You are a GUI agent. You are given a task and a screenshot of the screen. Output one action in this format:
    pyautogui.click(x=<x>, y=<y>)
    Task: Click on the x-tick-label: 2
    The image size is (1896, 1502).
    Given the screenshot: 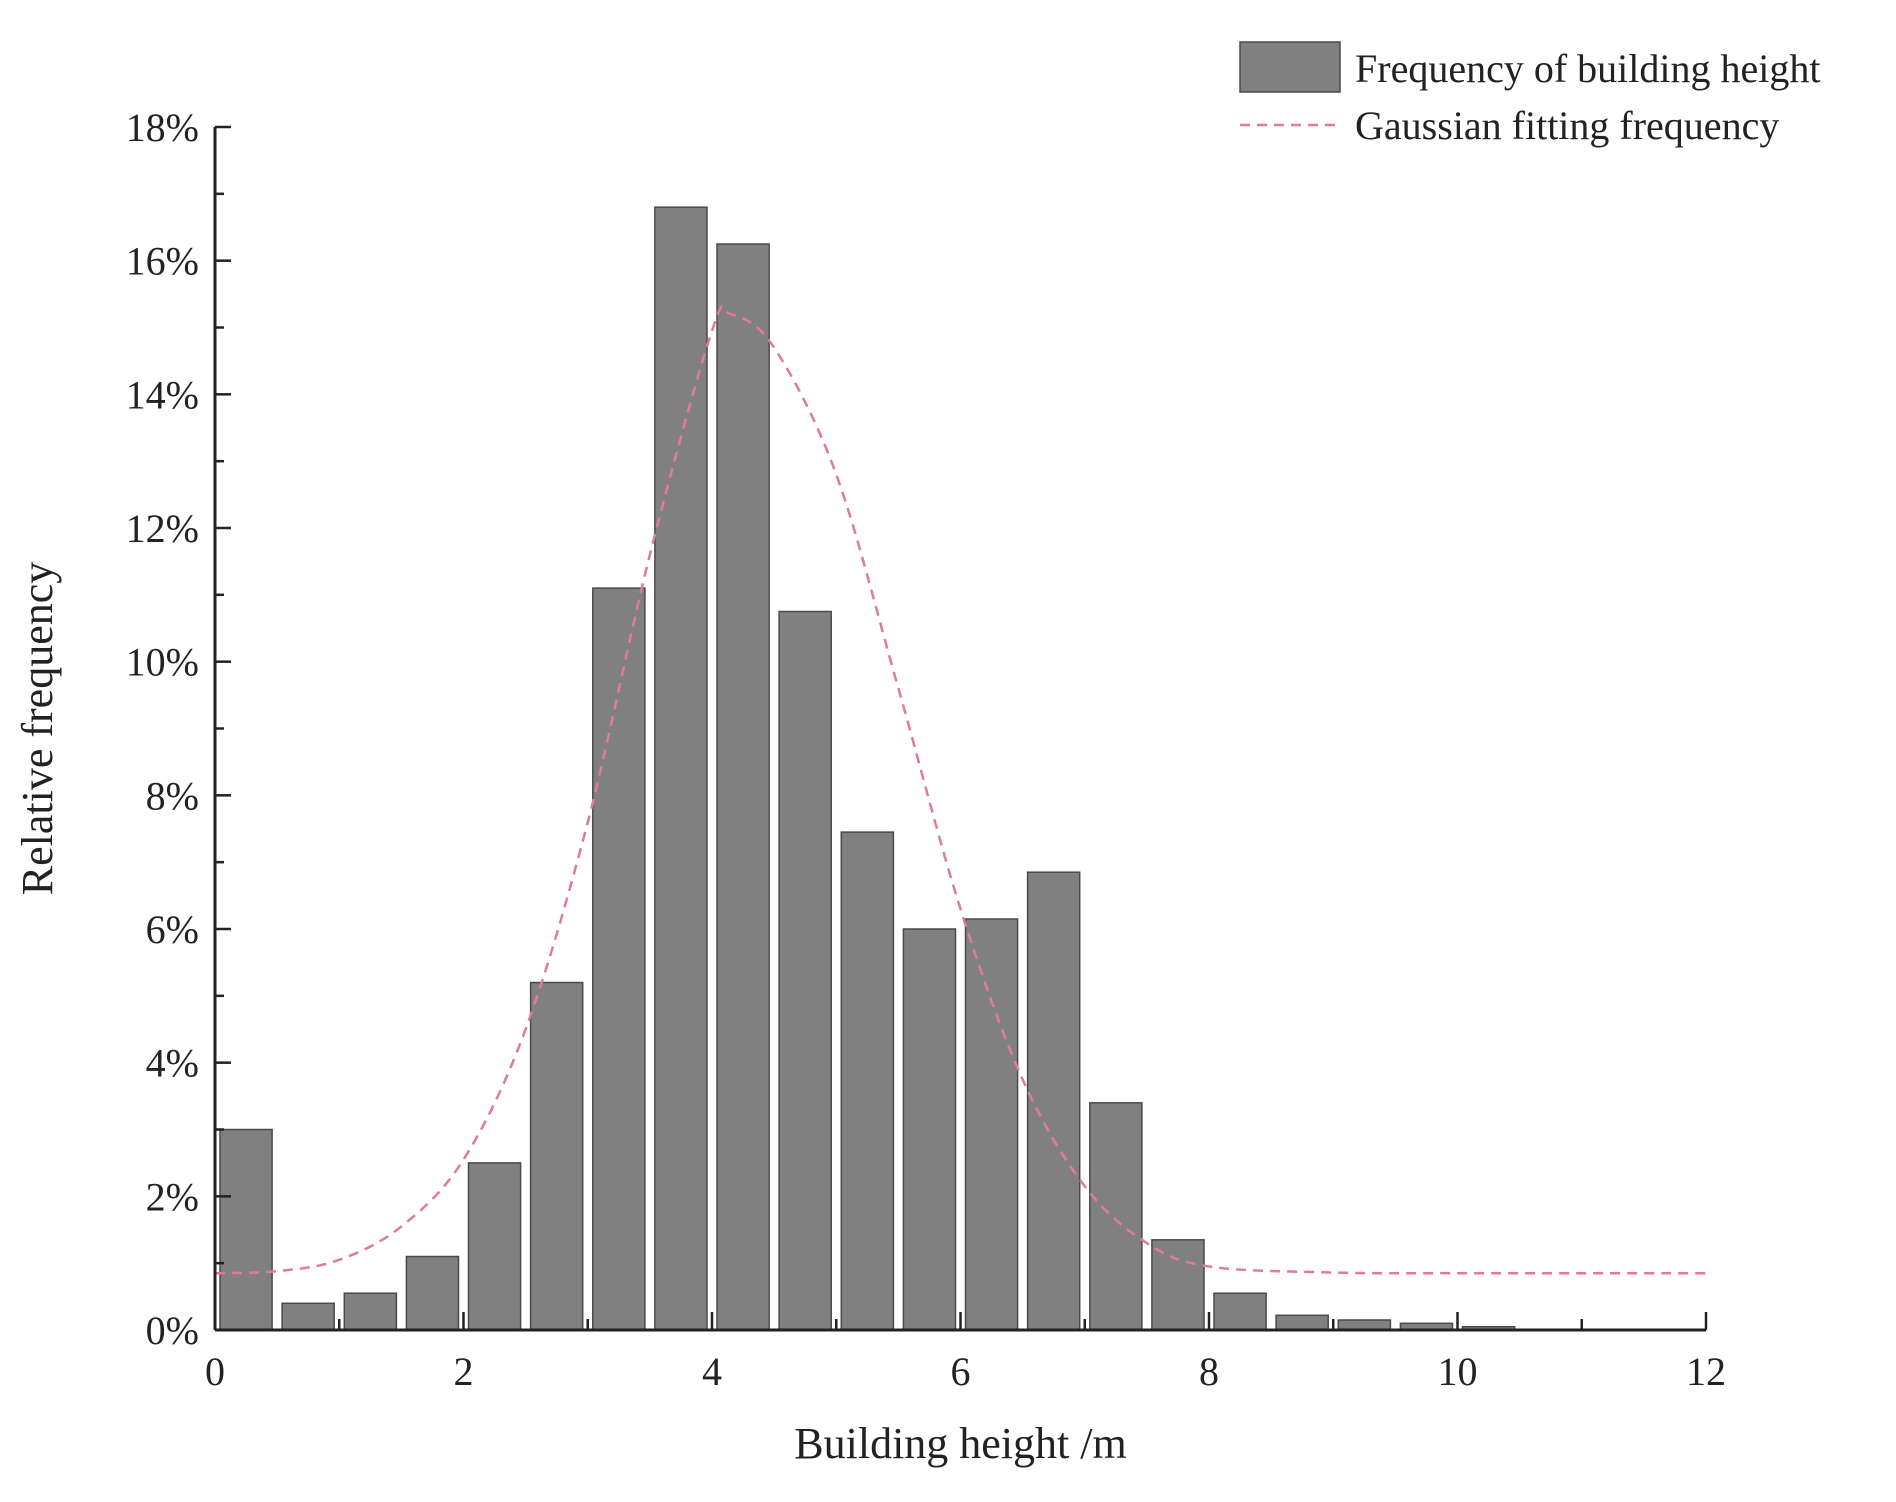 What is the action you would take?
    pyautogui.click(x=464, y=1371)
    